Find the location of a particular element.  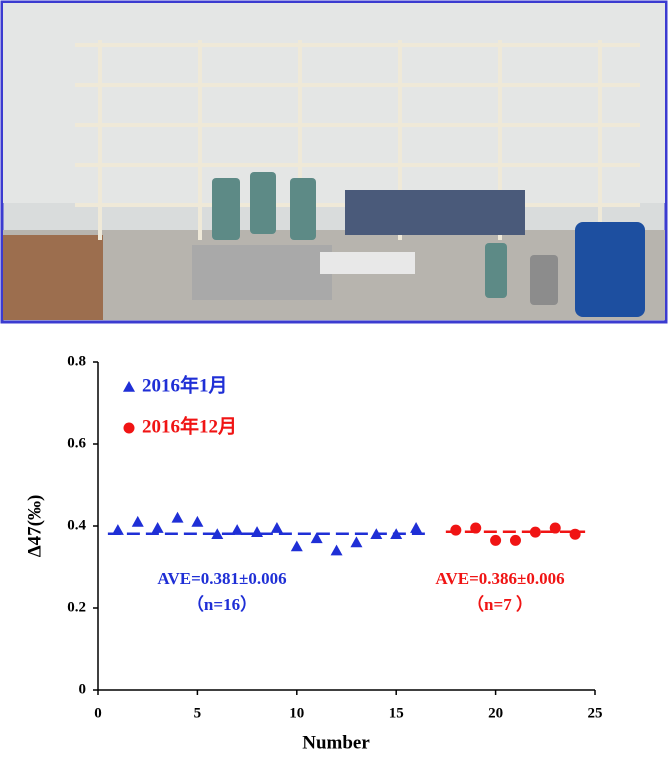

x-tick-label: 5 is located at coordinates (198, 713).